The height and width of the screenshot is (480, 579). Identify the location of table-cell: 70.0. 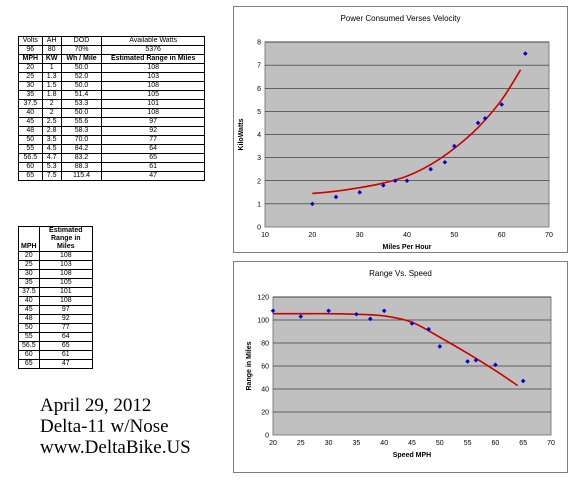
(81, 140).